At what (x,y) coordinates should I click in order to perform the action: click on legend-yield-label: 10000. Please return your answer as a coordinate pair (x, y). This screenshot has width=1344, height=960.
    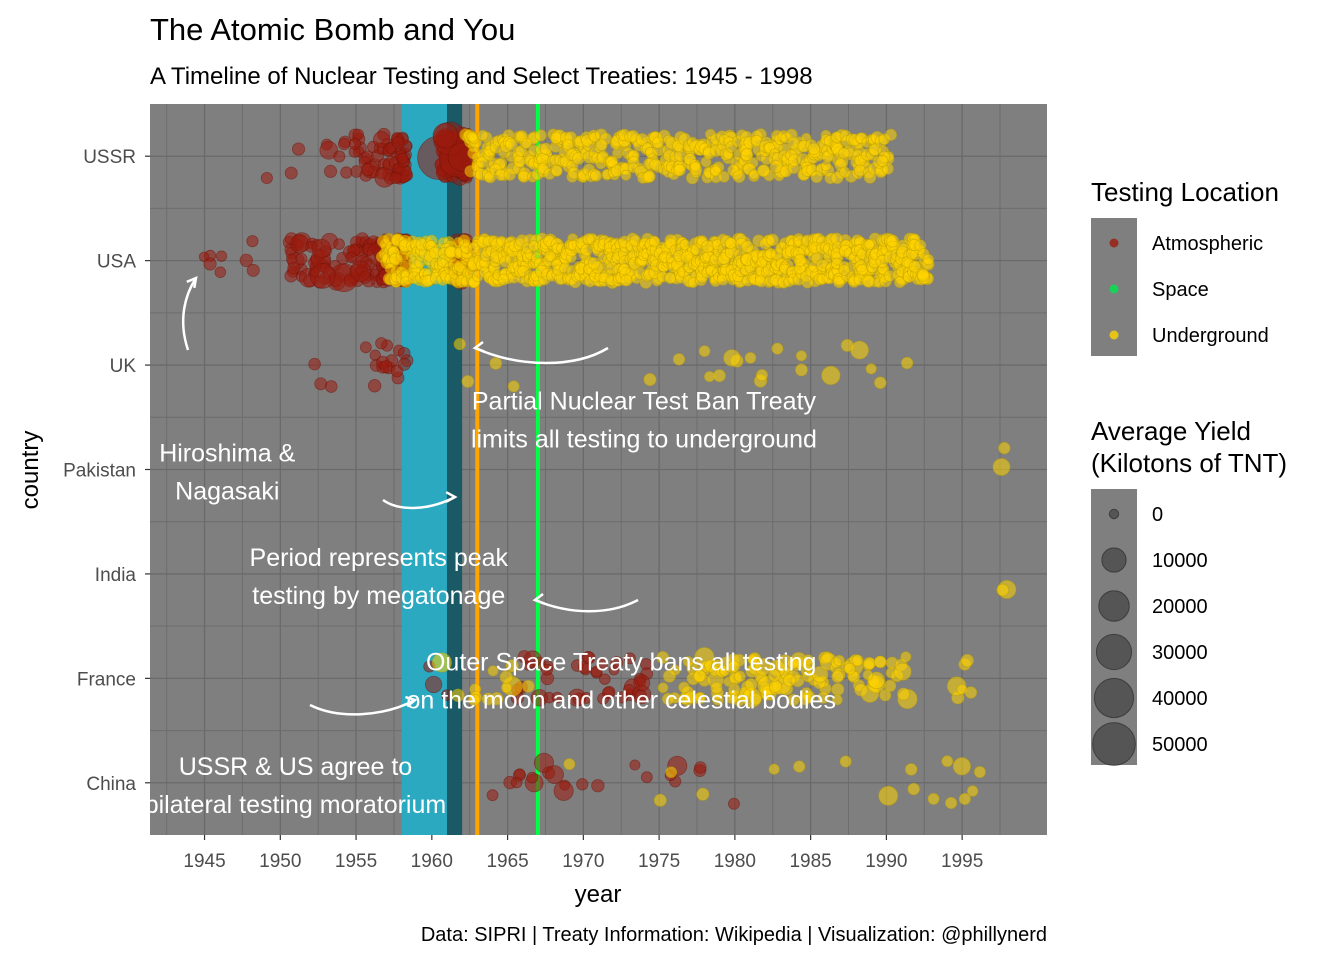
    Looking at the image, I should click on (1180, 561).